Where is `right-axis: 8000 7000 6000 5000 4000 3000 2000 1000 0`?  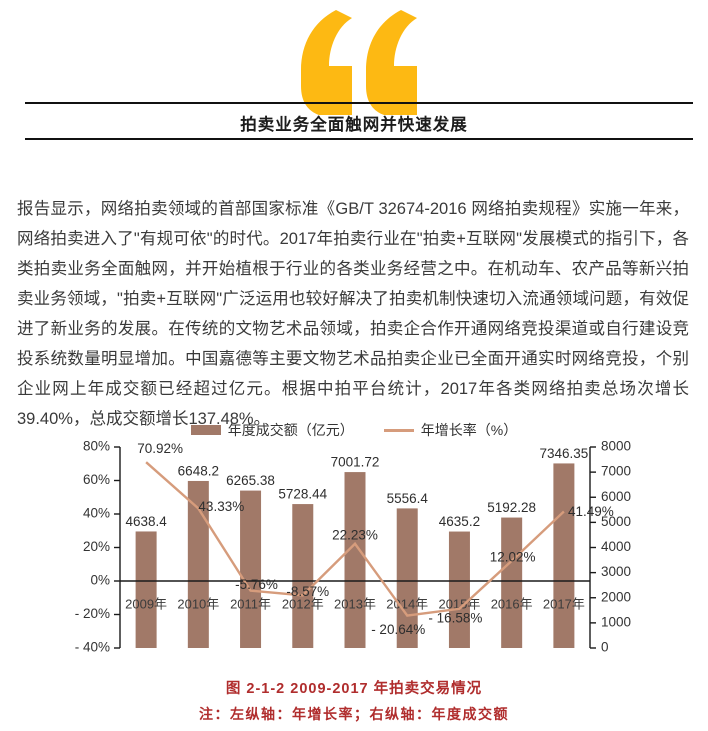
right-axis: 8000 7000 6000 5000 4000 3000 2000 1000 0 is located at coordinates (610, 547).